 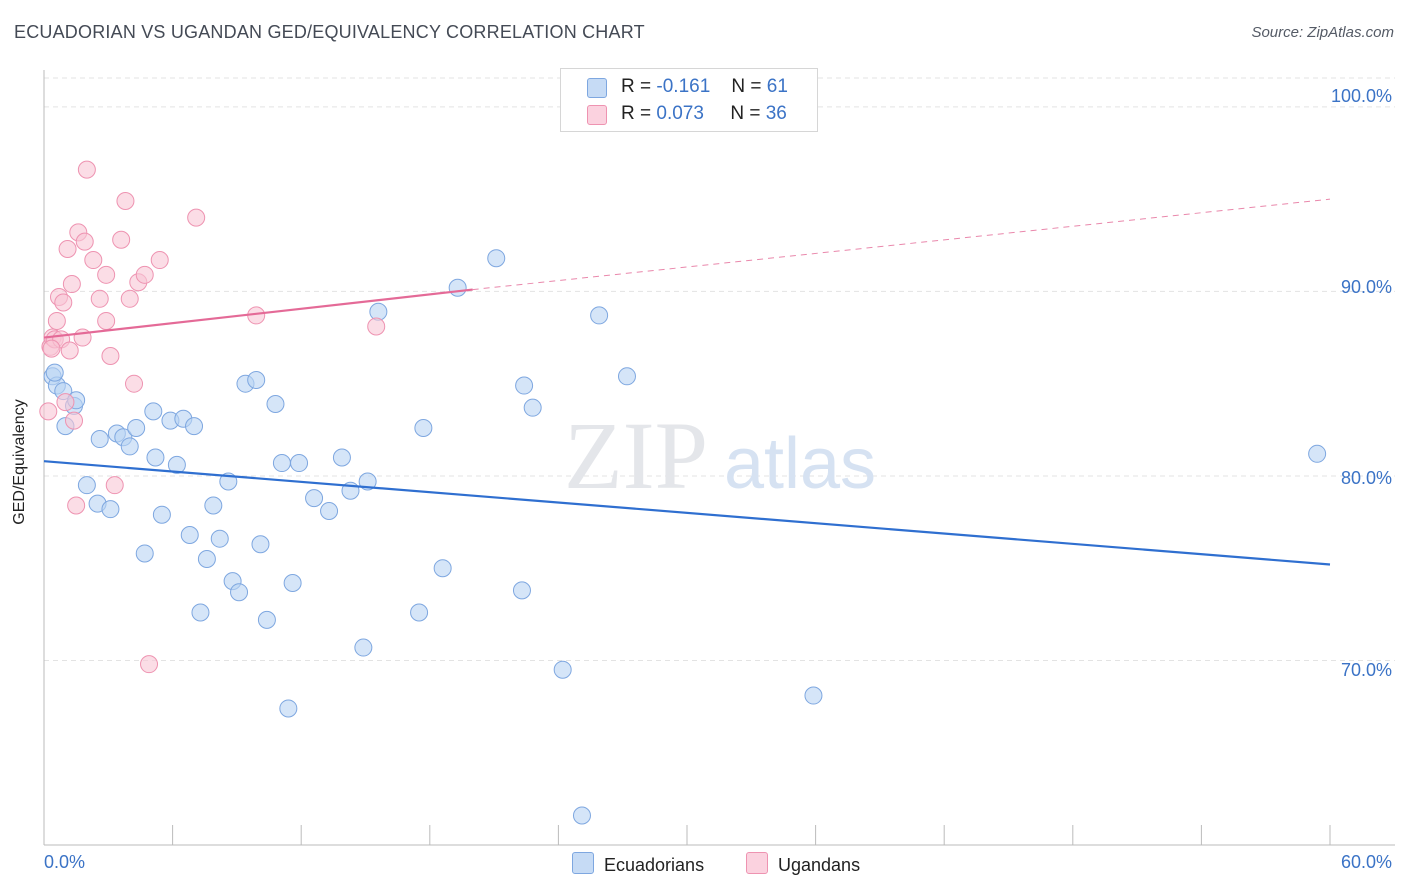 I want to click on y-axis-label: GED/Equivalency, so click(x=19, y=462).